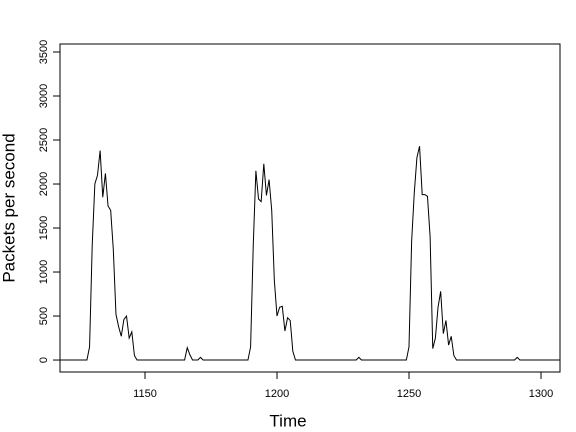 The width and height of the screenshot is (576, 432). I want to click on y-tick-label: 3000, so click(44, 96).